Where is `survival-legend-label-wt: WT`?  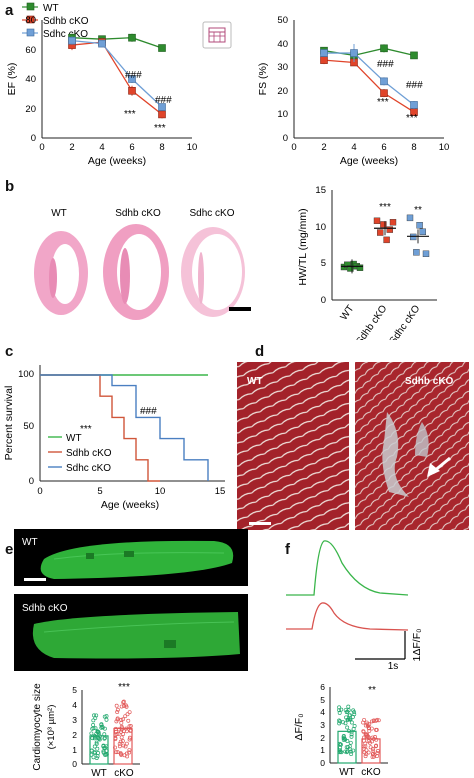 survival-legend-label-wt: WT is located at coordinates (74, 438).